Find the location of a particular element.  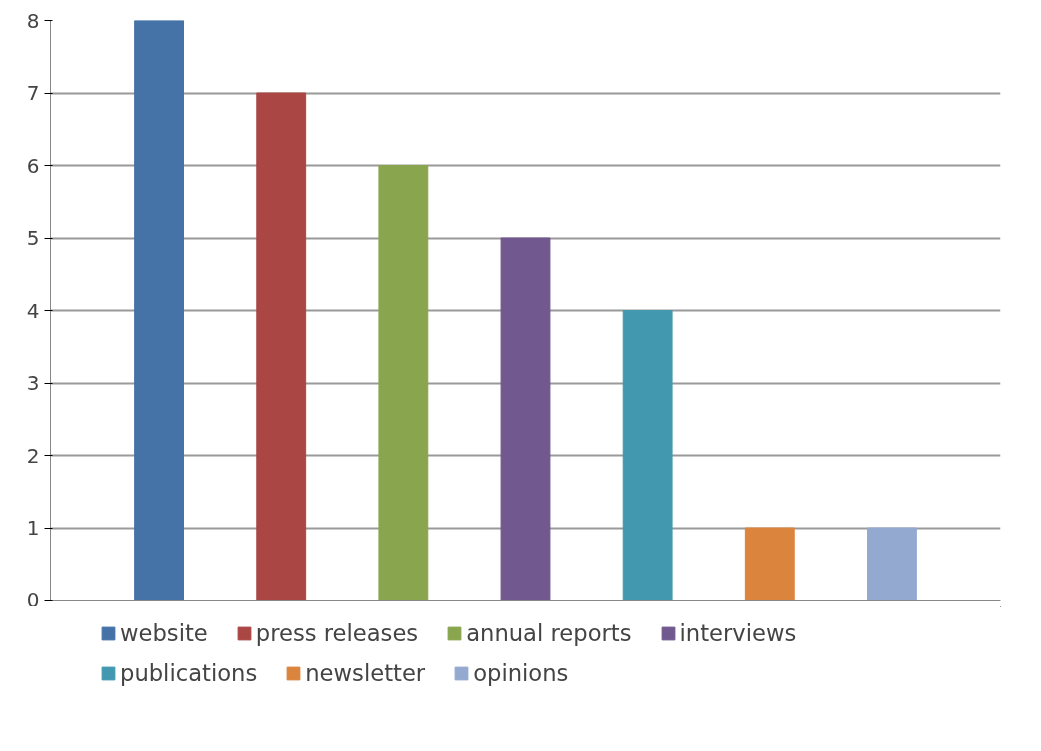

y-tick-label: 4 is located at coordinates (33, 310).